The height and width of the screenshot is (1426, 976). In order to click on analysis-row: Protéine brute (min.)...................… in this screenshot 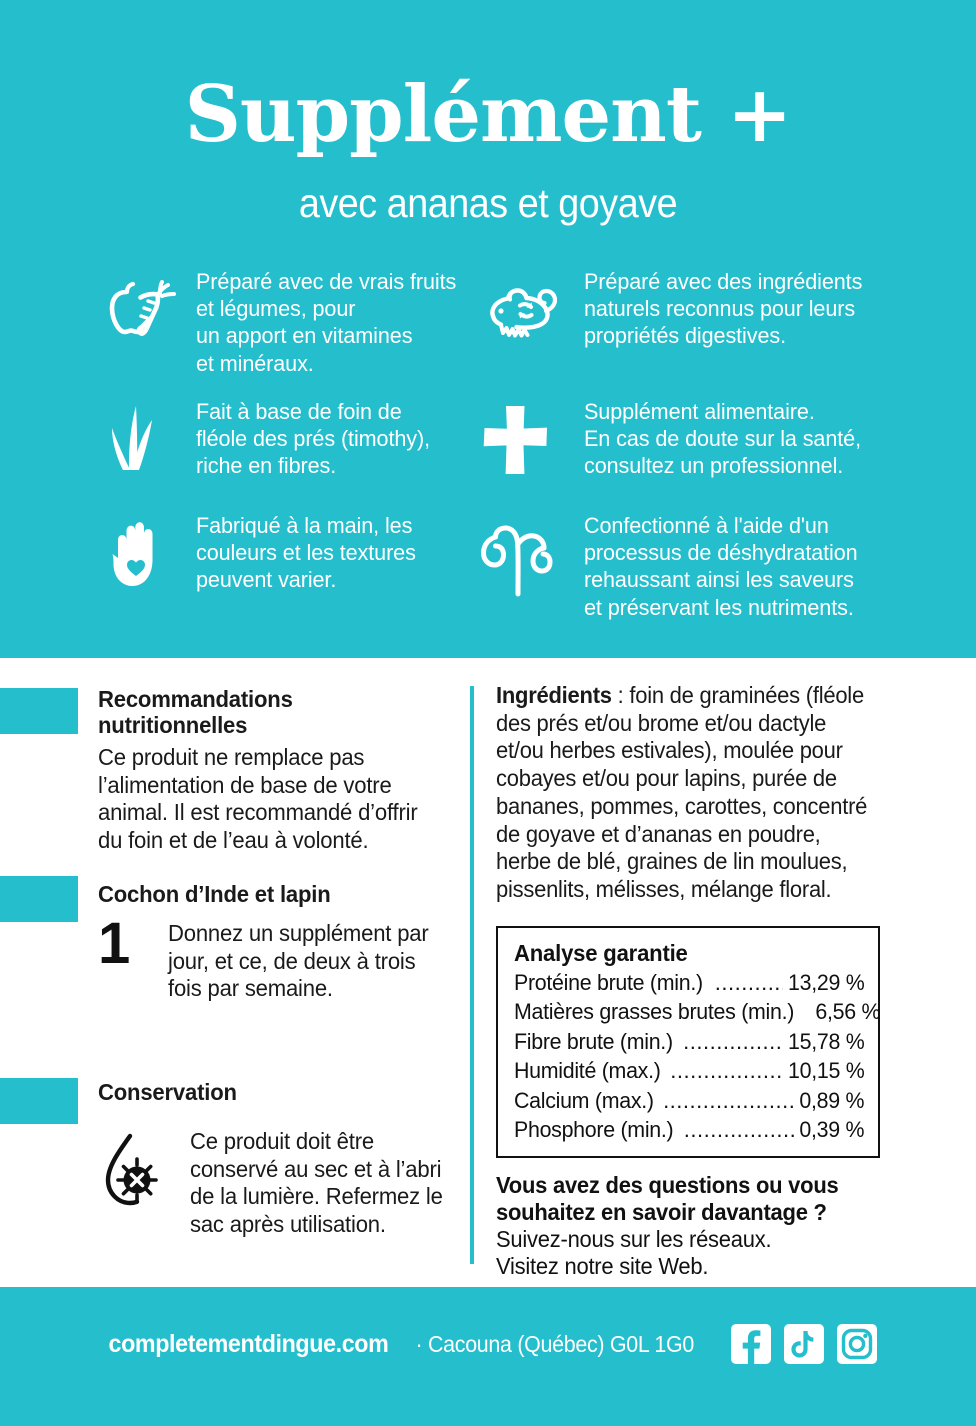, I will do `click(689, 982)`.